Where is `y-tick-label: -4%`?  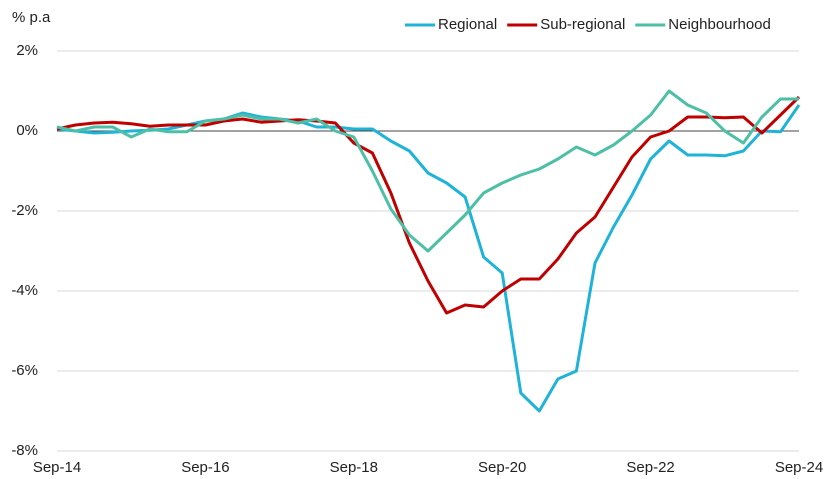 y-tick-label: -4% is located at coordinates (24, 290).